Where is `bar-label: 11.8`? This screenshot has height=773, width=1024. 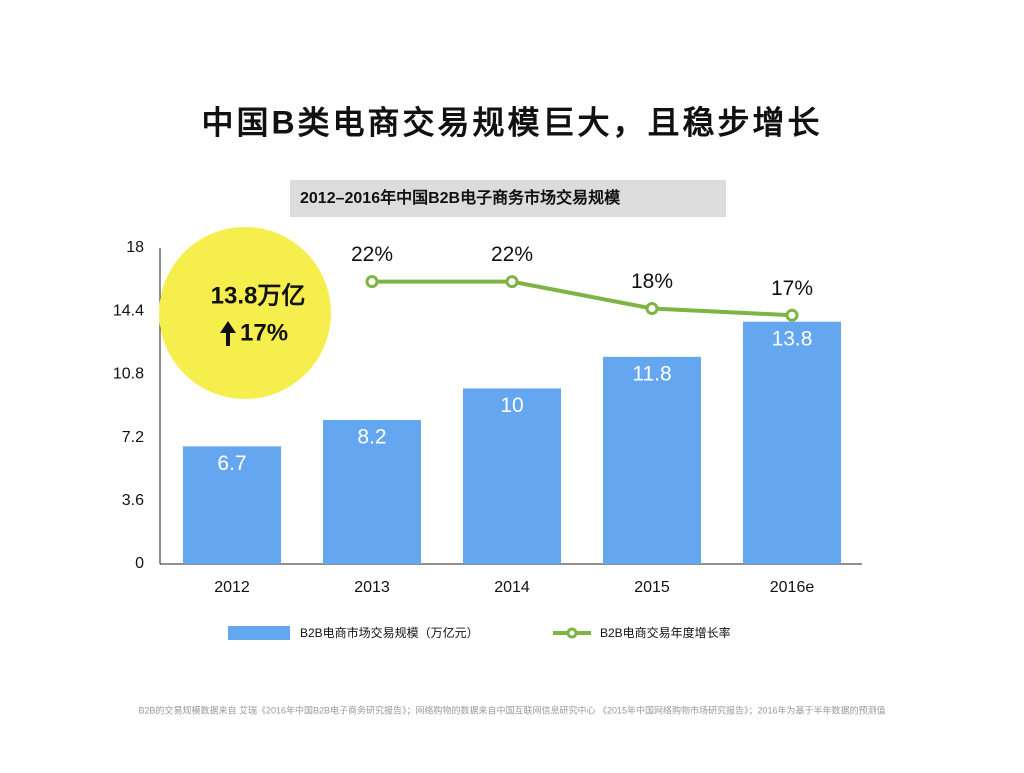
bar-label: 11.8 is located at coordinates (651, 373).